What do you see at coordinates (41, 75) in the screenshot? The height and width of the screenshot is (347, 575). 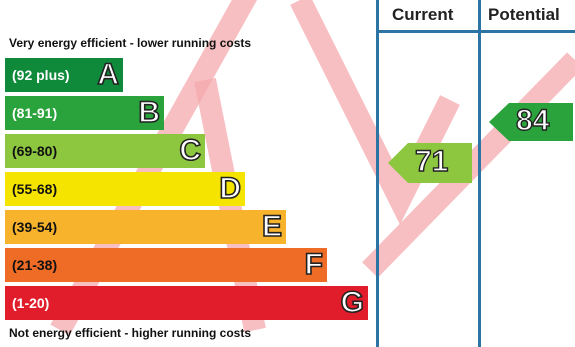 I see `band-range: (92 plus)` at bounding box center [41, 75].